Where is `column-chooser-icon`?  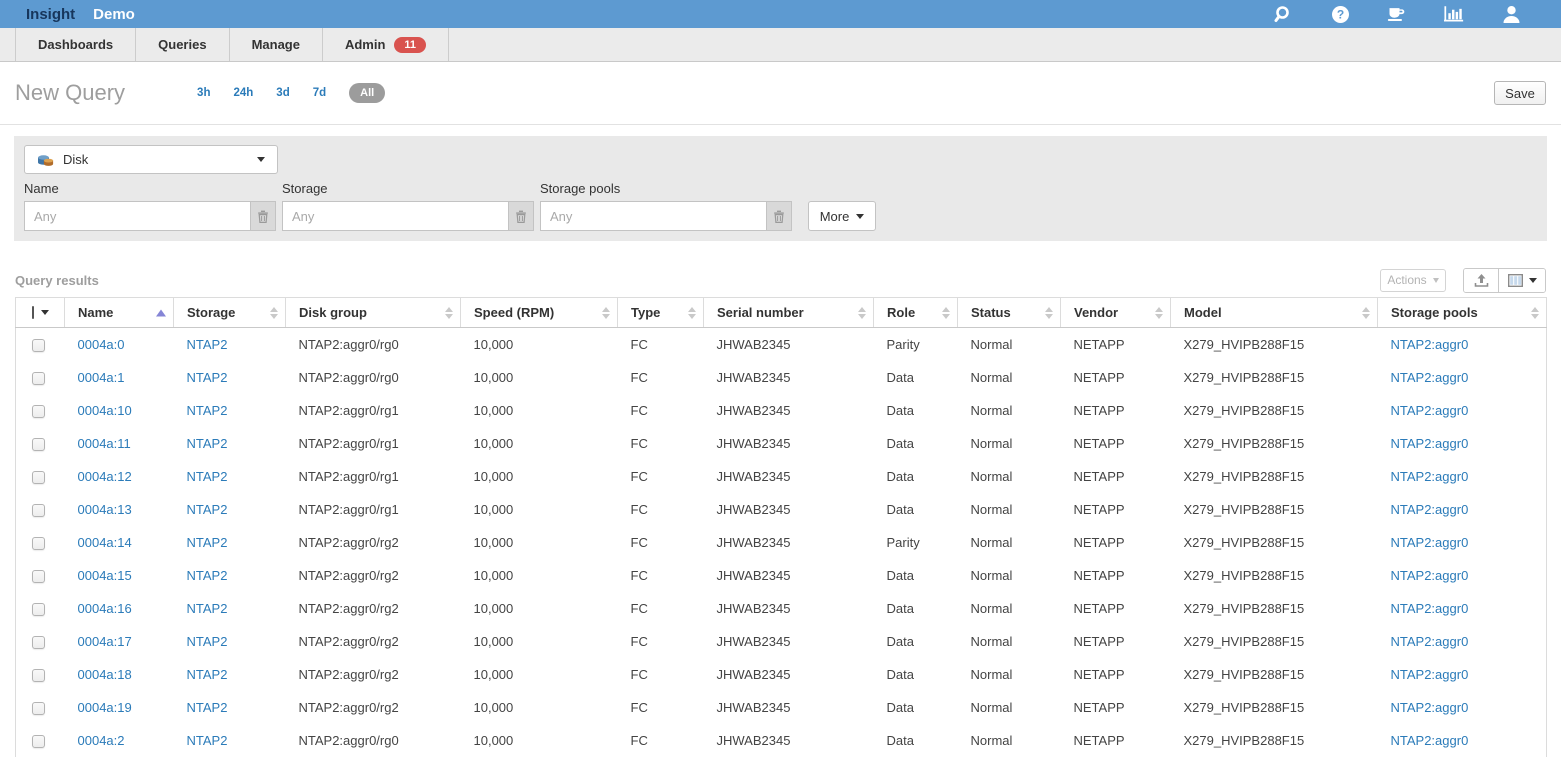 column-chooser-icon is located at coordinates (1522, 280).